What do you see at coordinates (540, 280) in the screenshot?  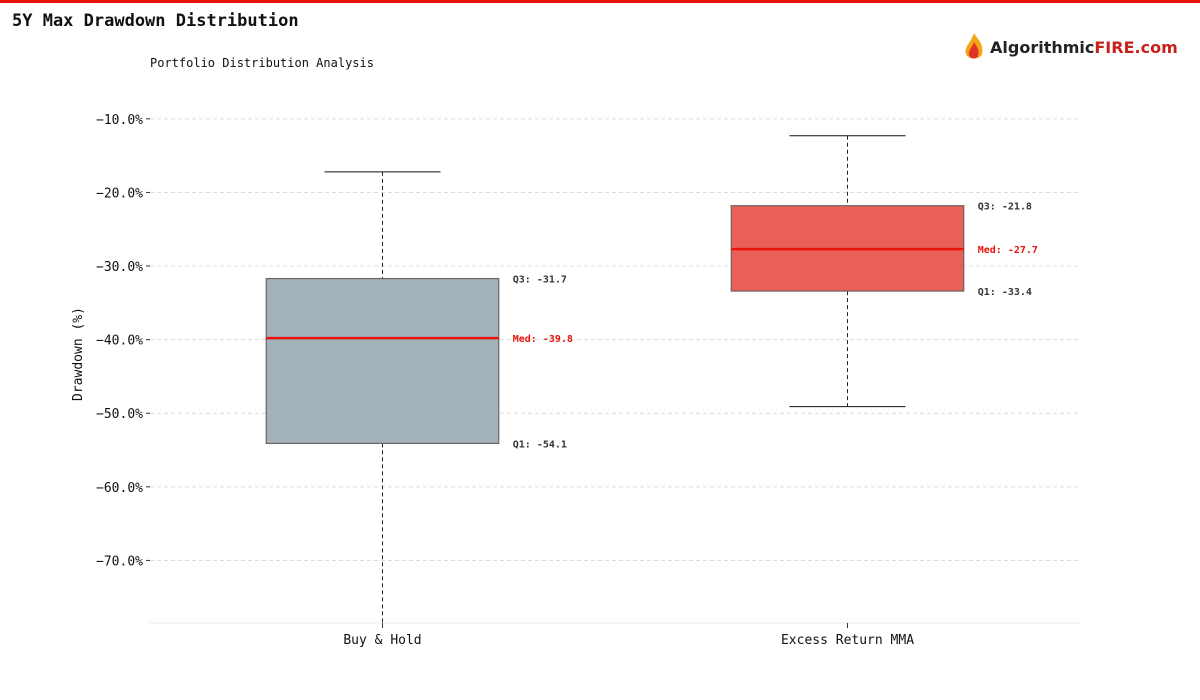 I see `q3-label: Q3: -31.7` at bounding box center [540, 280].